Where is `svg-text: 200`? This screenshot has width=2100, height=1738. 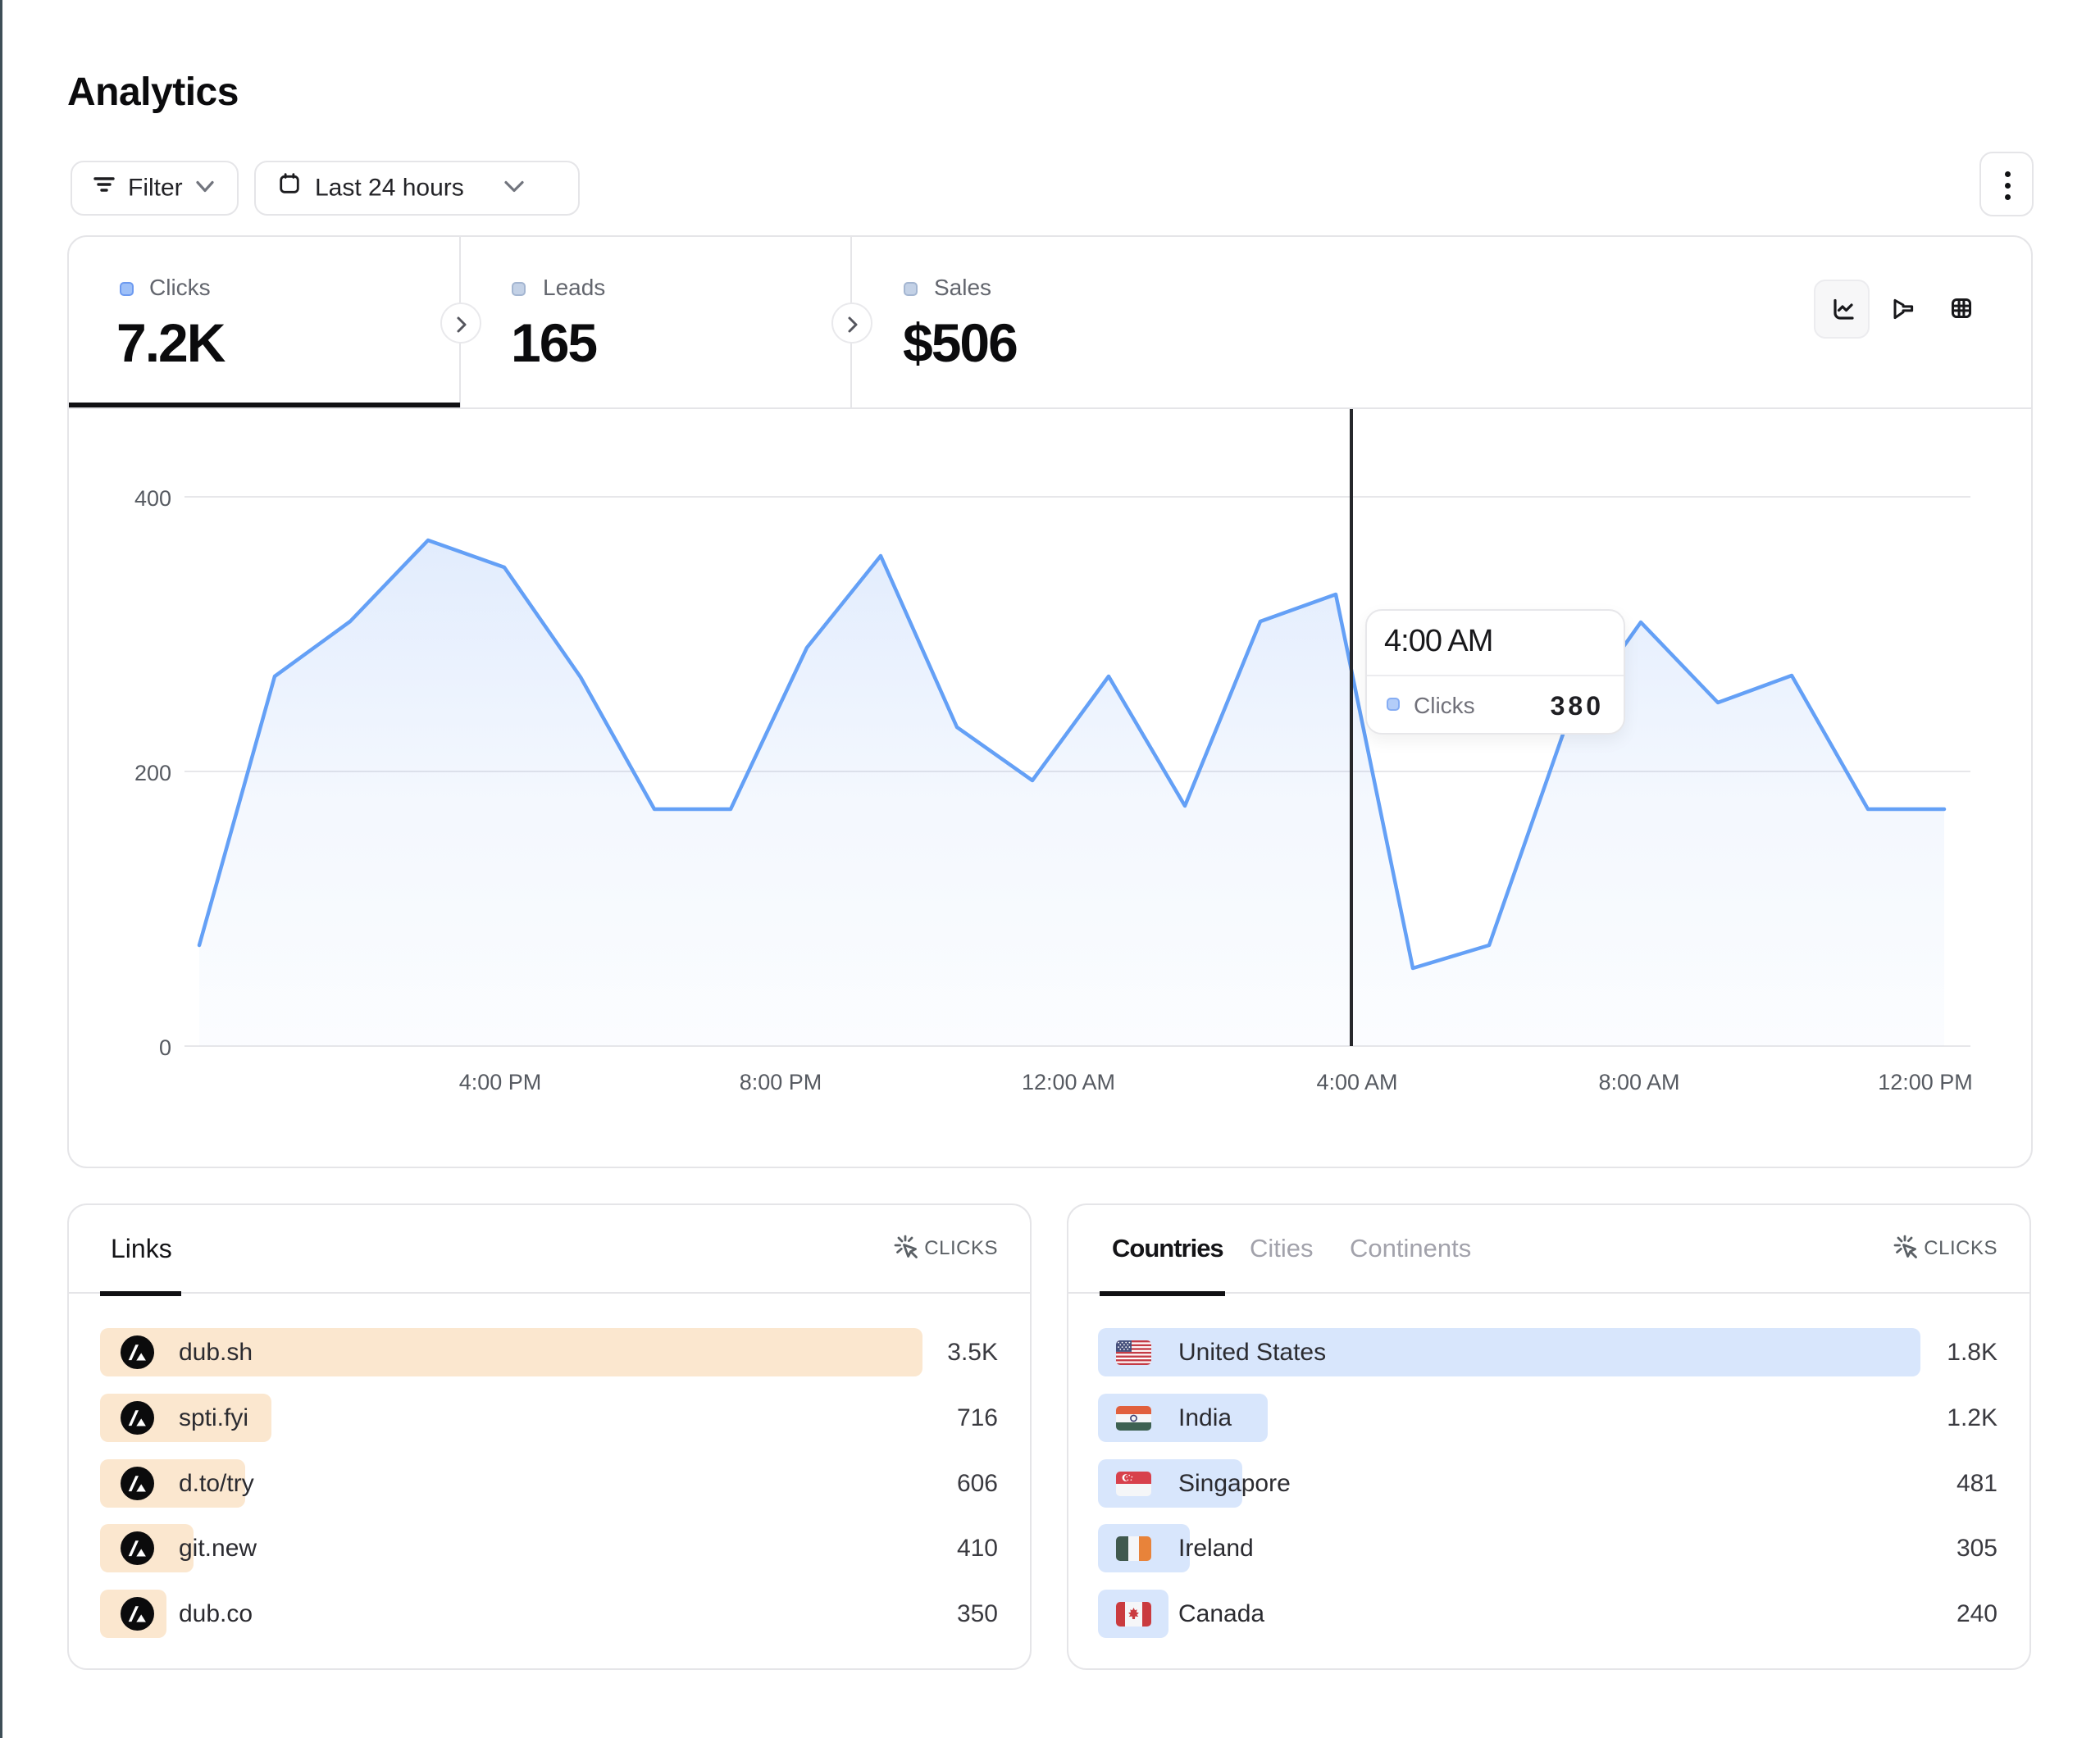
svg-text: 200 is located at coordinates (152, 773).